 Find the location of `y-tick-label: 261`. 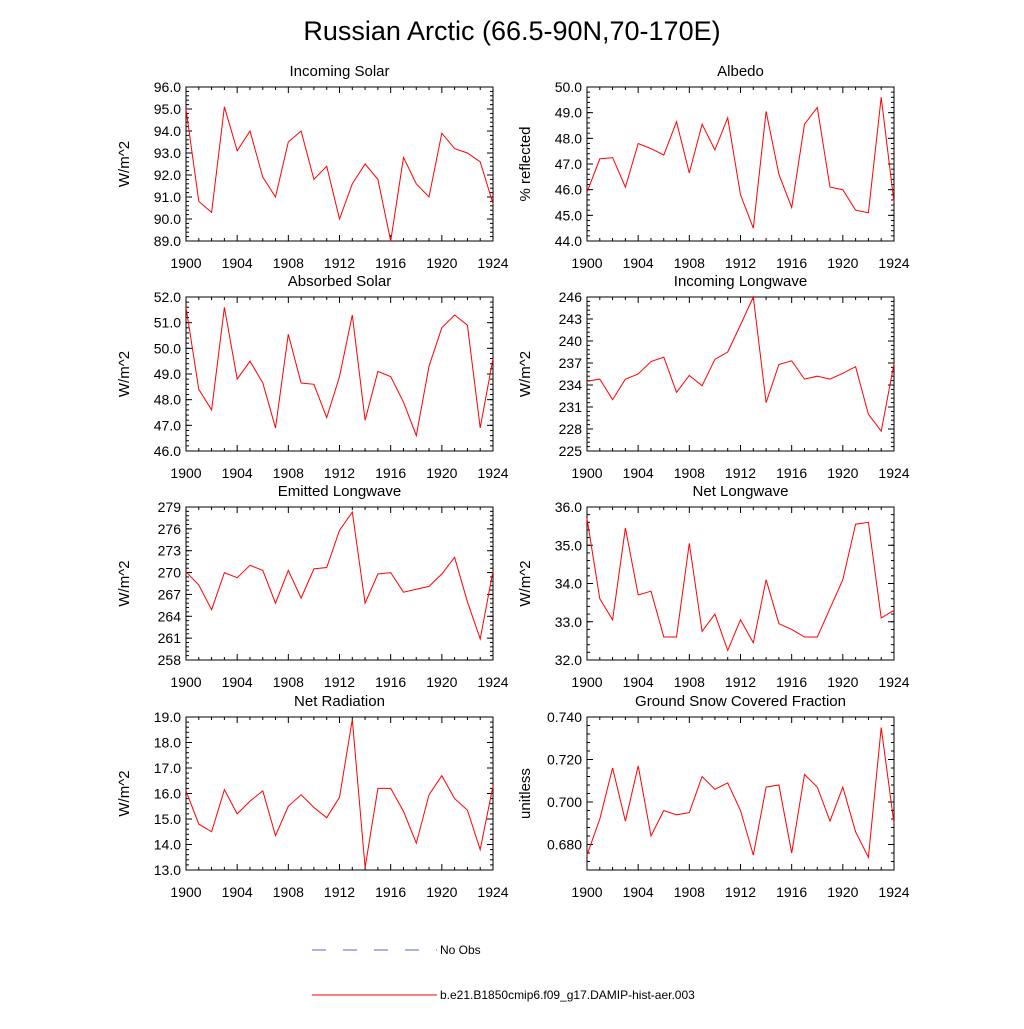

y-tick-label: 261 is located at coordinates (170, 638).